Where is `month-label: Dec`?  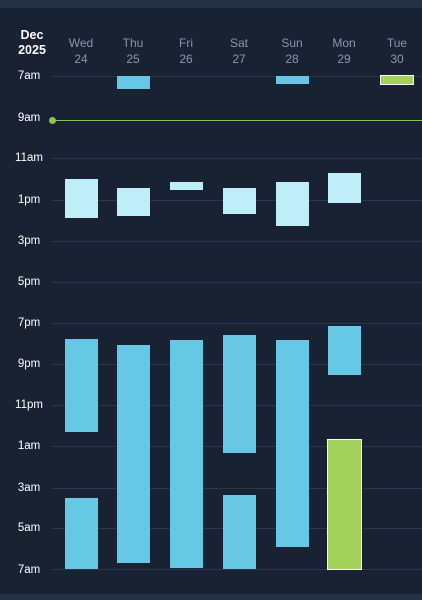
month-label: Dec is located at coordinates (32, 35).